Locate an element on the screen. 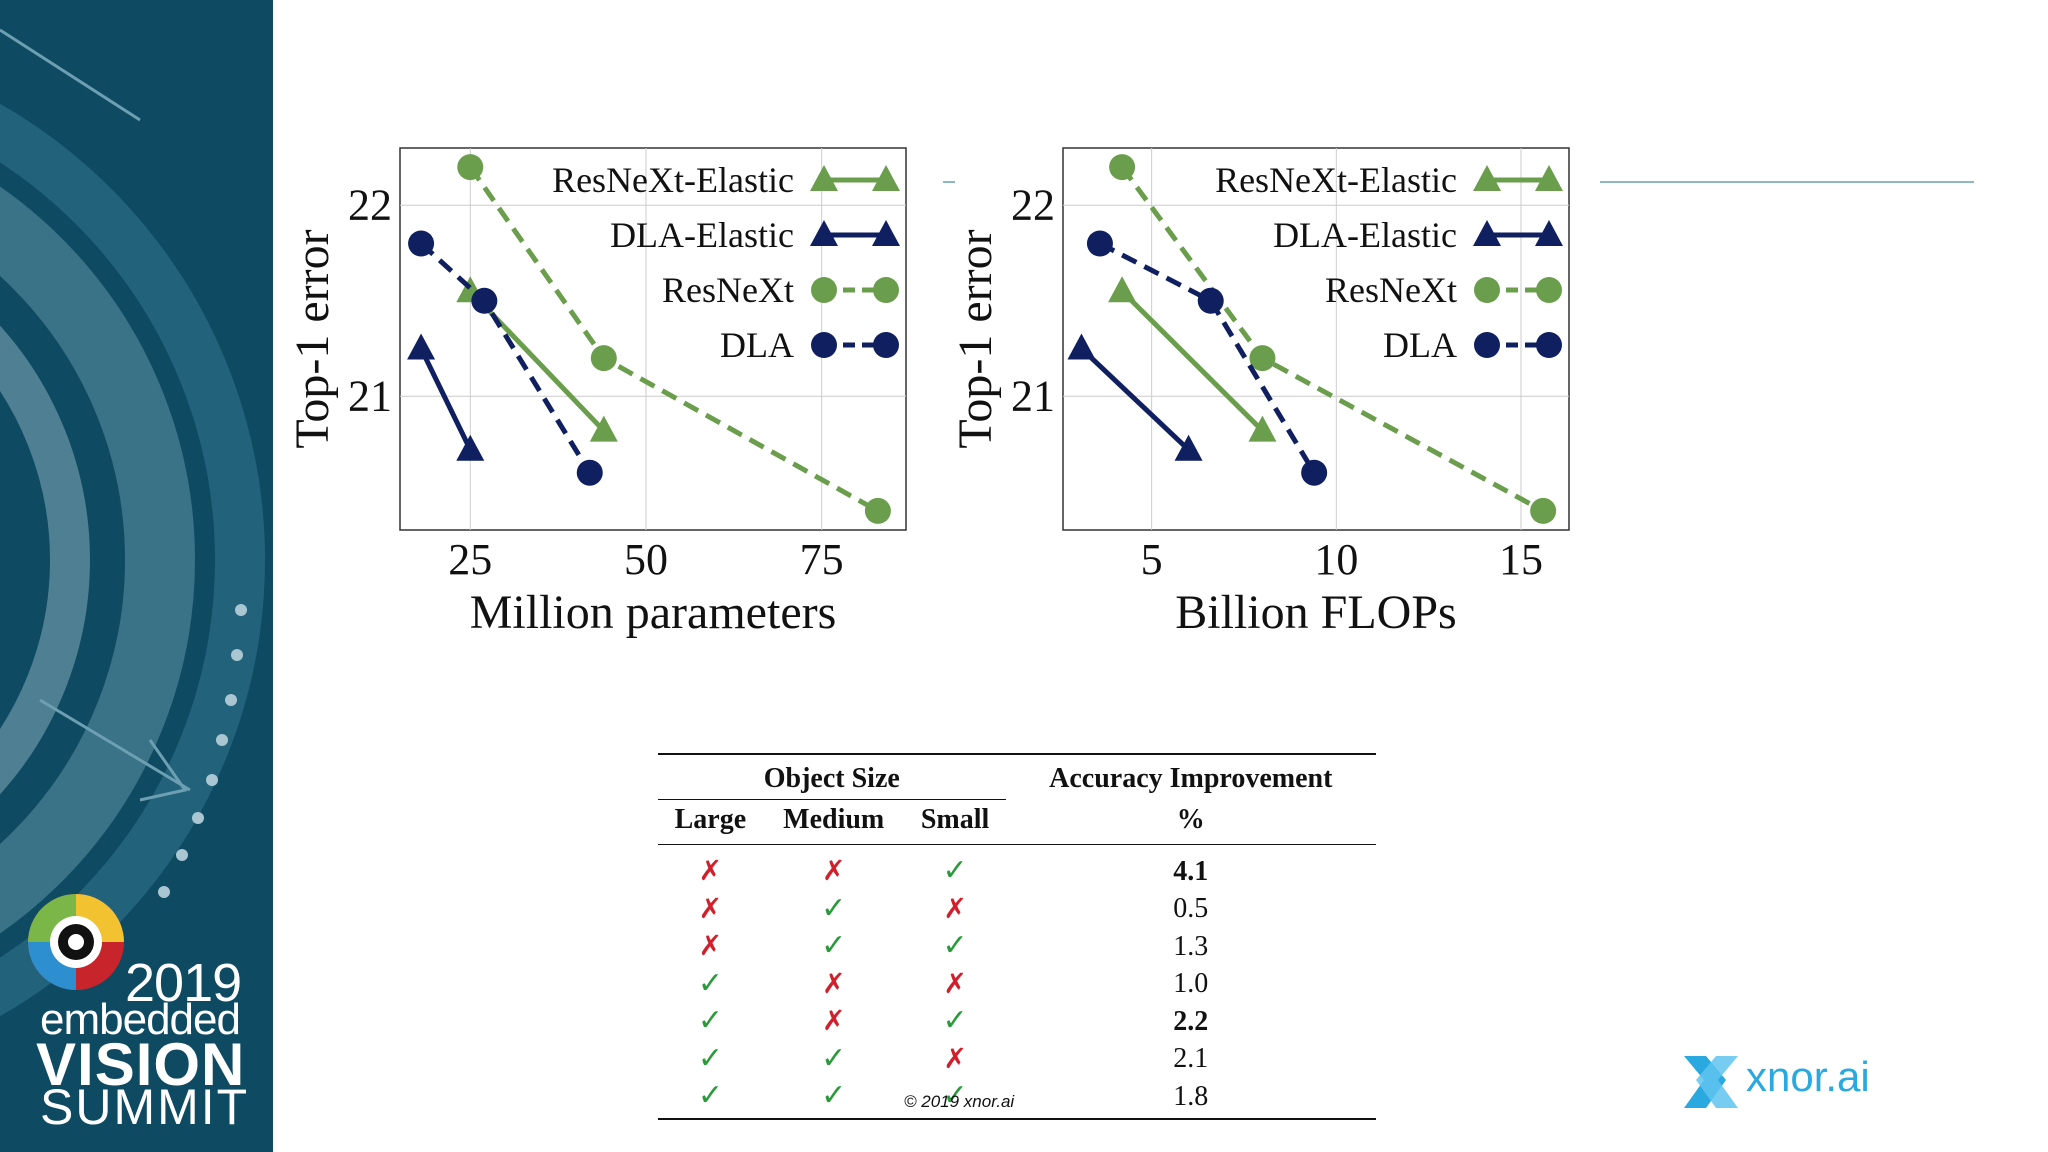  legend-label-dla-elastic: DLA-Elastic is located at coordinates (702, 235).